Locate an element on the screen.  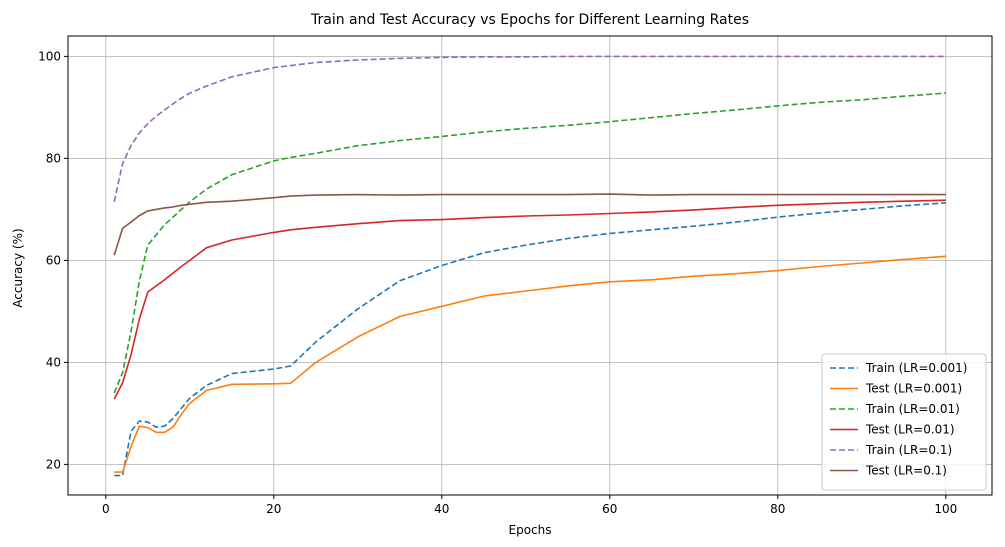
legend-label: Test (LR=0.01) is located at coordinates (910, 430).